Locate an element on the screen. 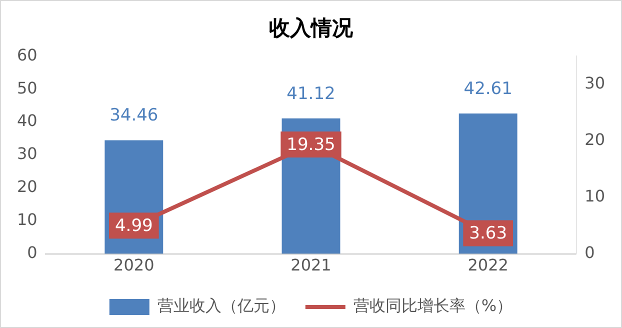 This screenshot has width=622, height=328. y2-tick-label: 30 is located at coordinates (594, 83).